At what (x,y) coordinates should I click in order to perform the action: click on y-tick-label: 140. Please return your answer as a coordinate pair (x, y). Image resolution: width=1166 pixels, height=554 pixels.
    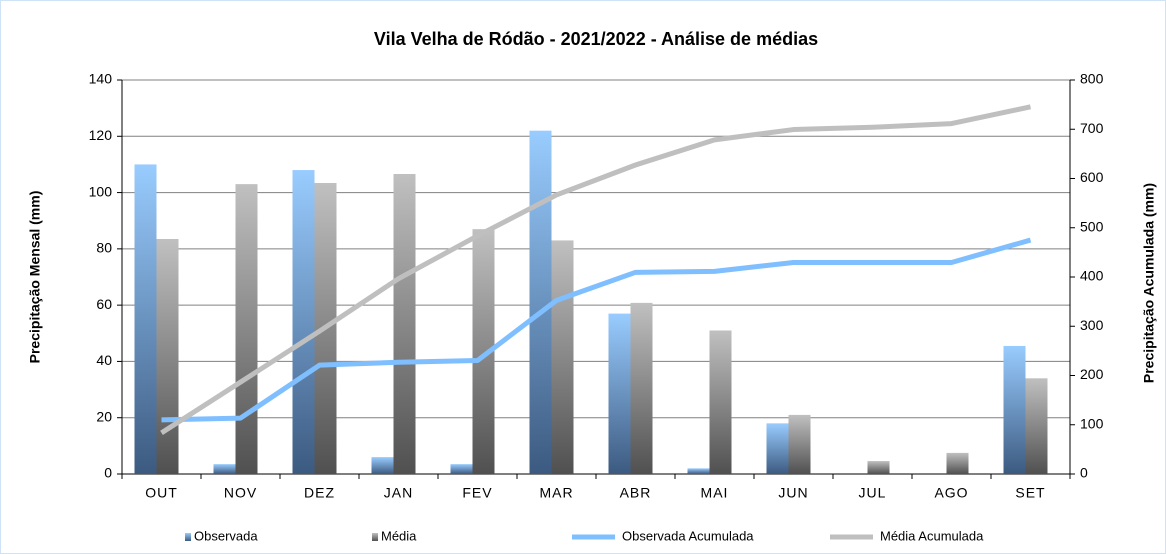
    Looking at the image, I should click on (101, 79).